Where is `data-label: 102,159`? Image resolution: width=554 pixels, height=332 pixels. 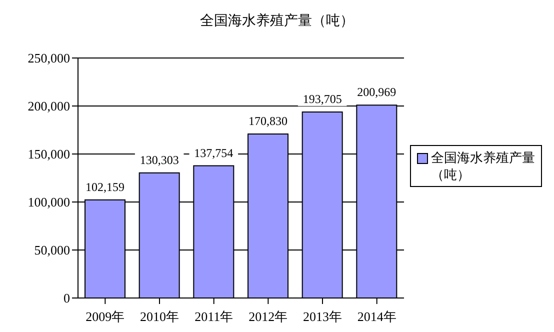
data-label: 102,159 is located at coordinates (105, 187).